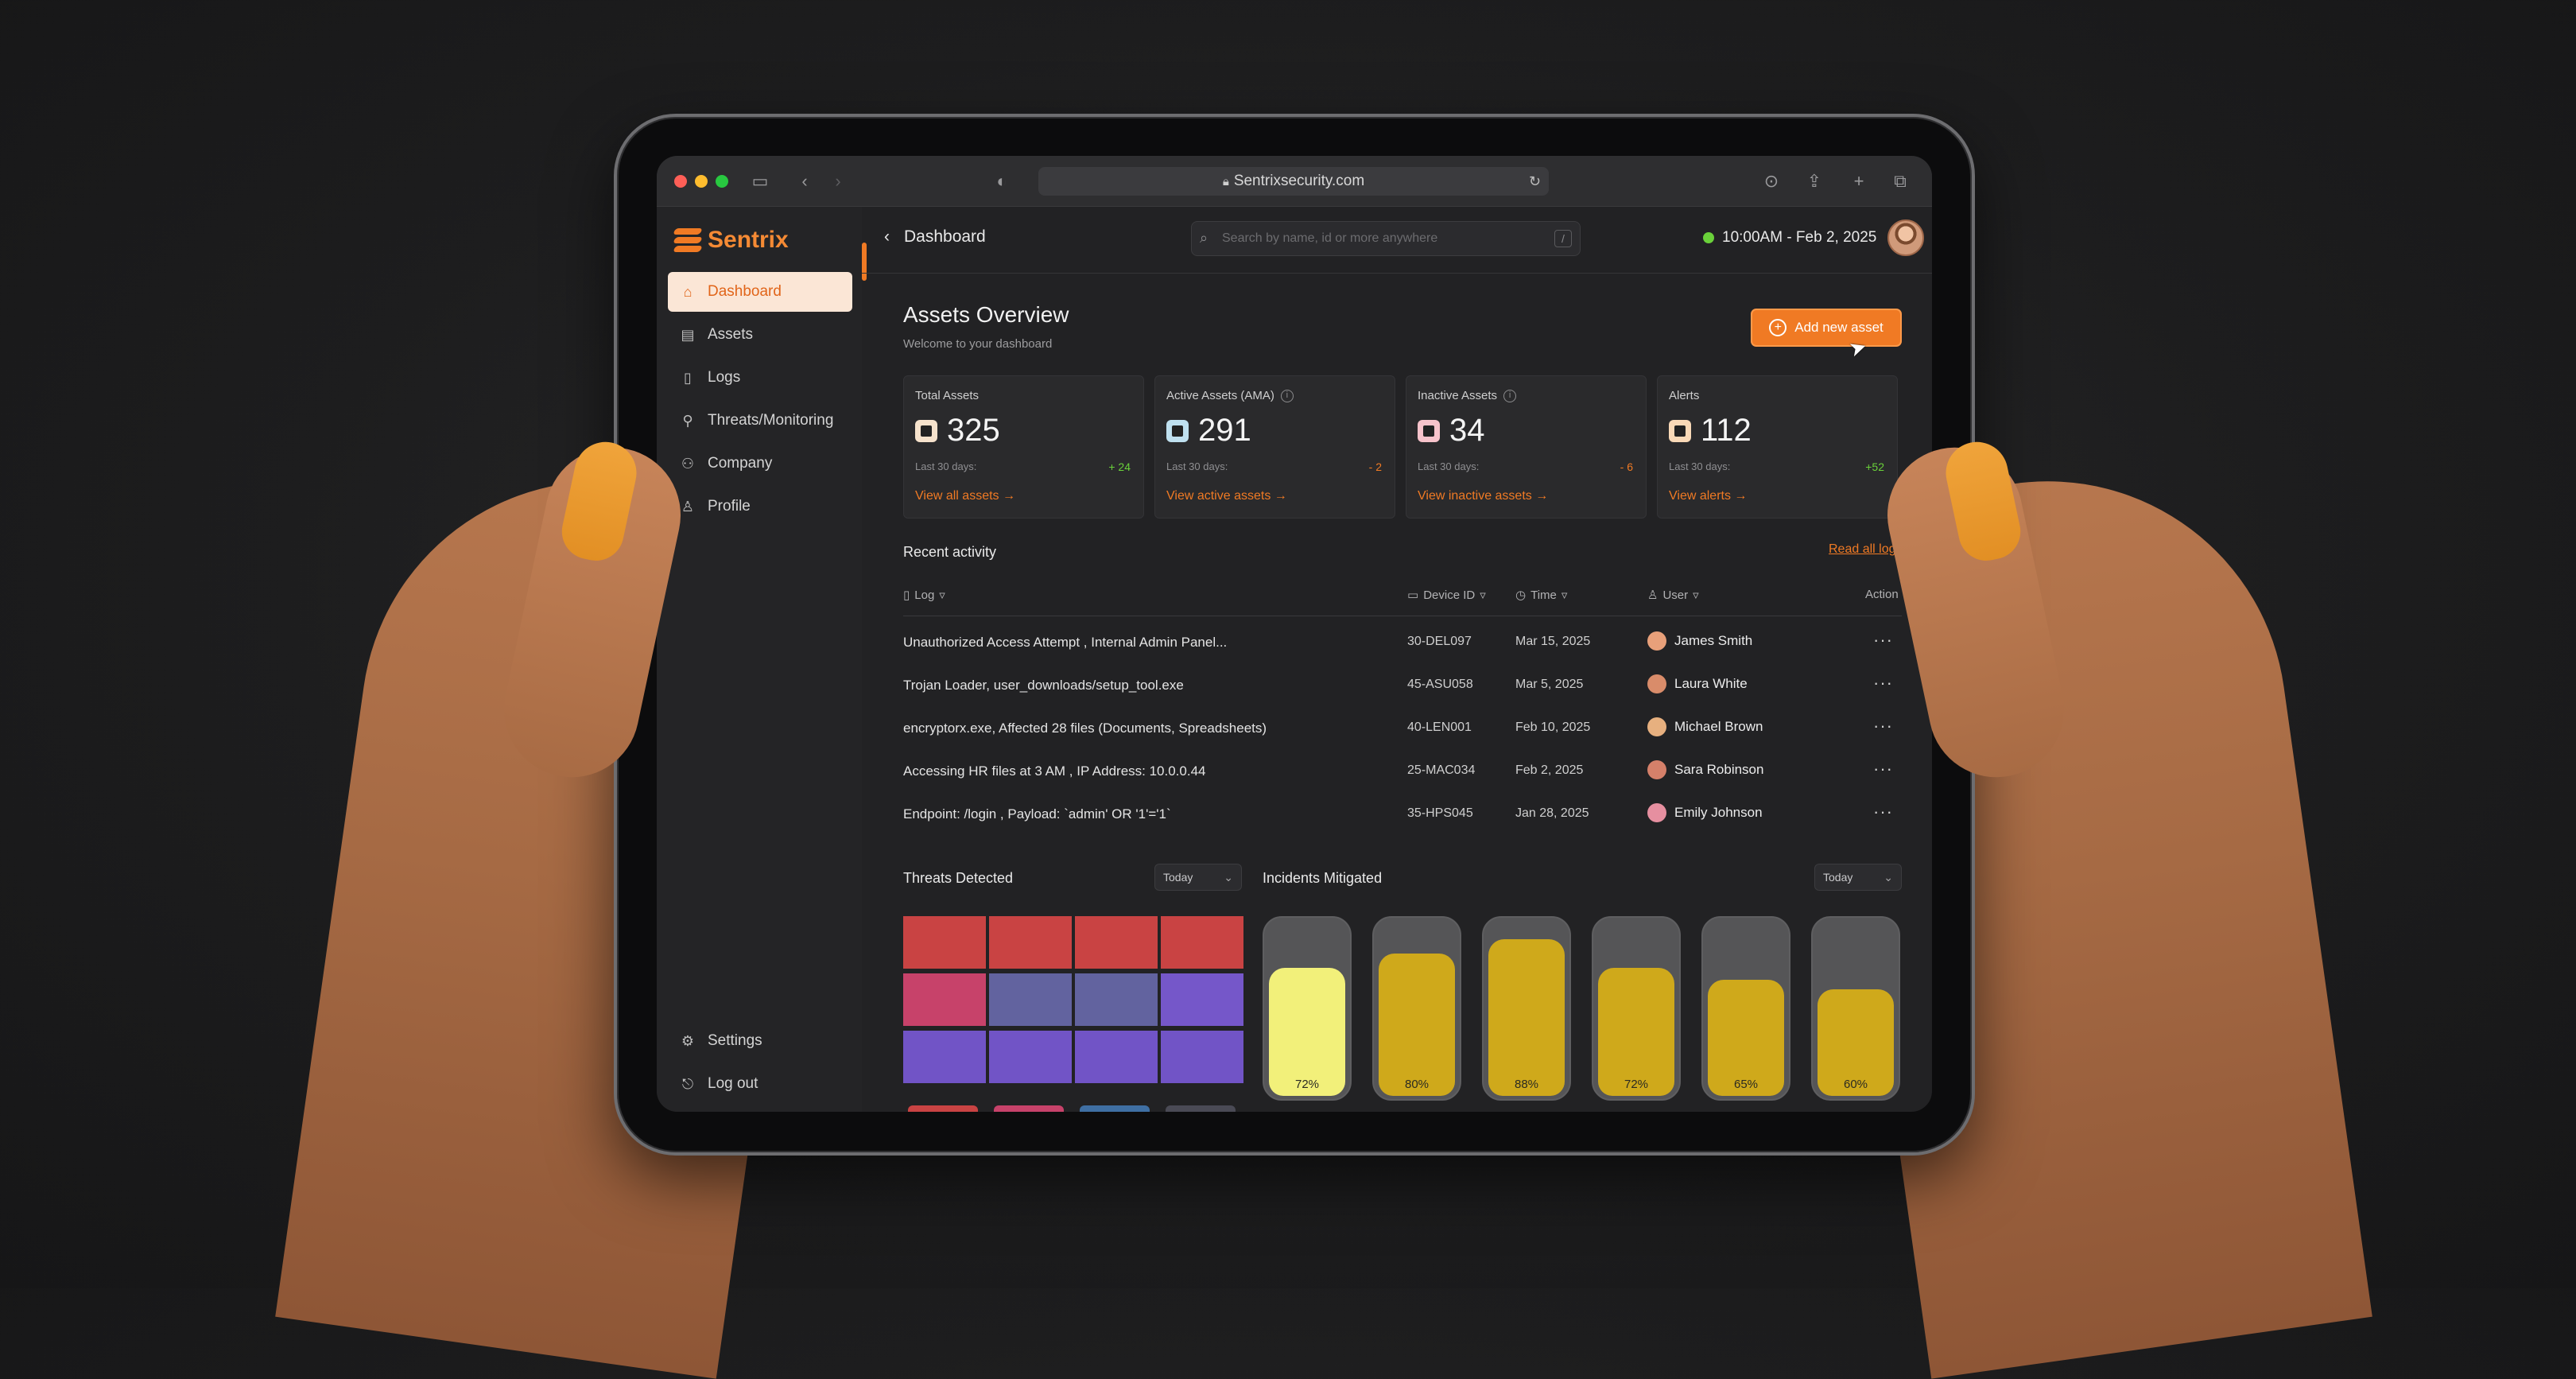  I want to click on incident-bar: 88%, so click(1527, 1008).